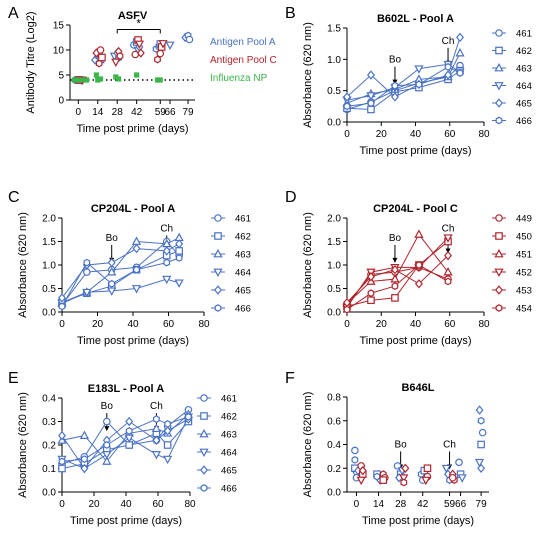  I want to click on y-tick-label: 0.8, so click(334, 398).